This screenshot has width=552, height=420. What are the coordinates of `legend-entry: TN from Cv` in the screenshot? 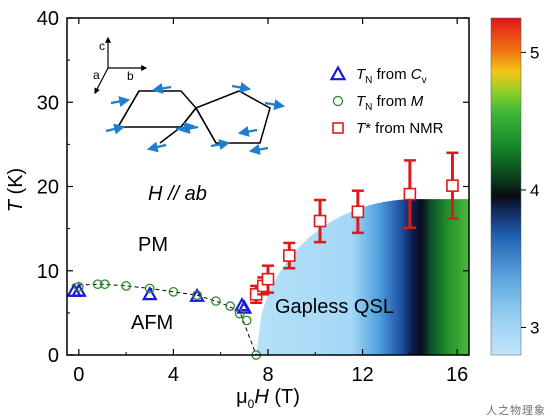 It's located at (391, 76).